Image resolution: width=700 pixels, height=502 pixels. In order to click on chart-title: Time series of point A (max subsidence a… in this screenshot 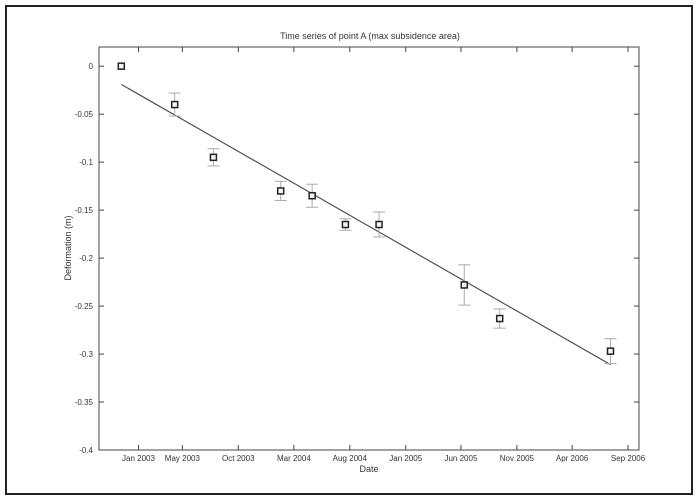, I will do `click(370, 36)`.